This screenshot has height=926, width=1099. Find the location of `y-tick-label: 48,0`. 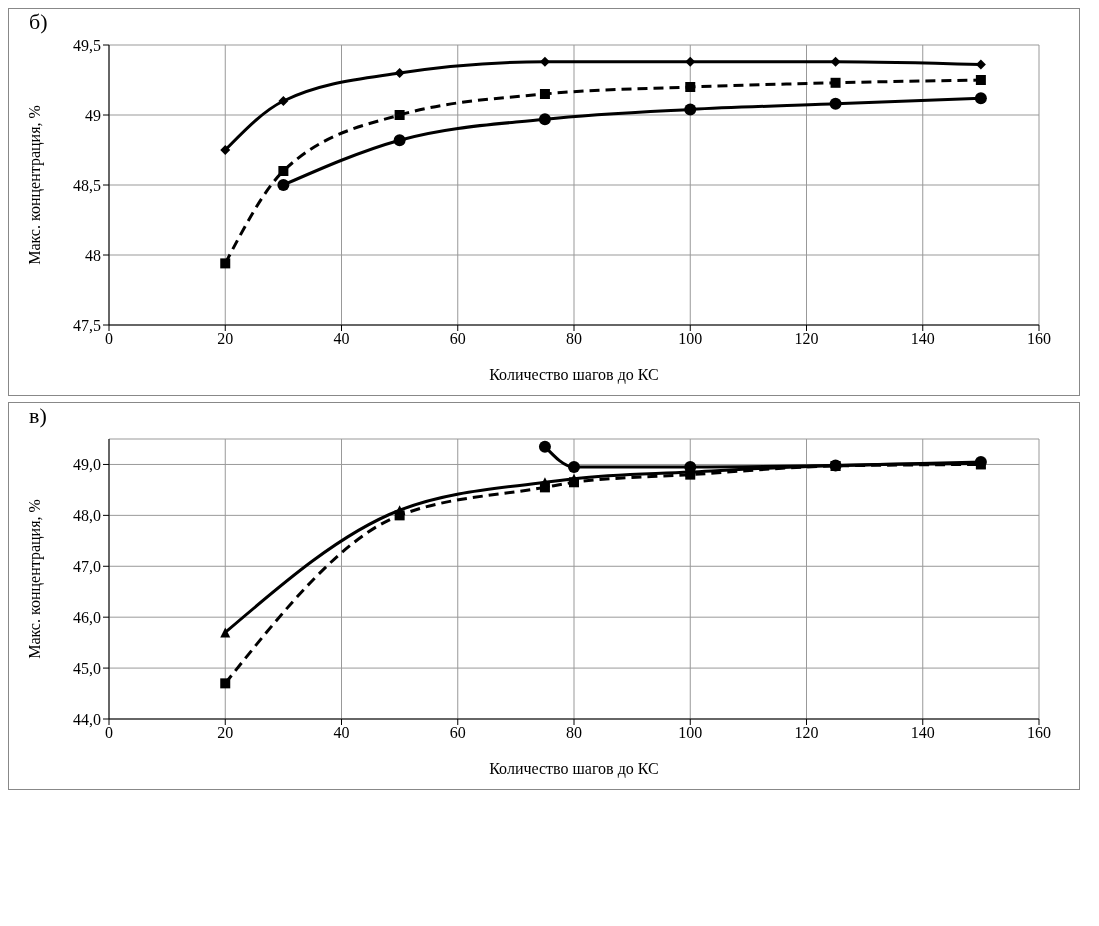

y-tick-label: 48,0 is located at coordinates (87, 516).